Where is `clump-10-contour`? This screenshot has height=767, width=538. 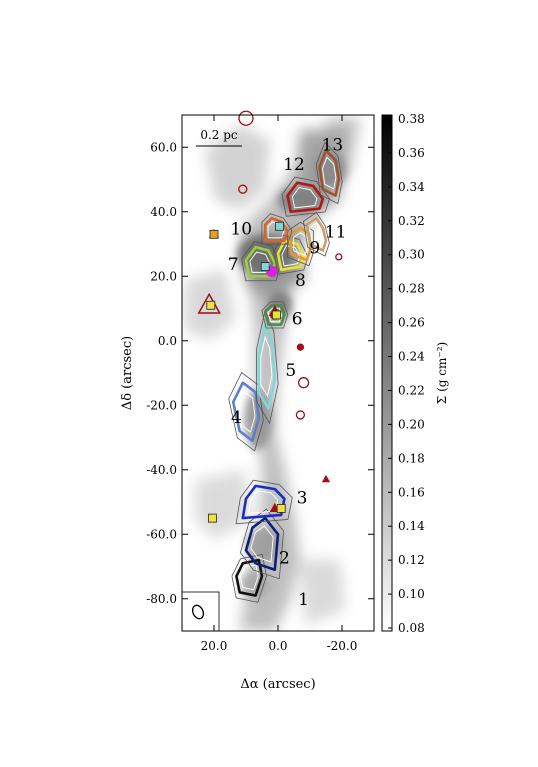
clump-10-contour is located at coordinates (276, 229).